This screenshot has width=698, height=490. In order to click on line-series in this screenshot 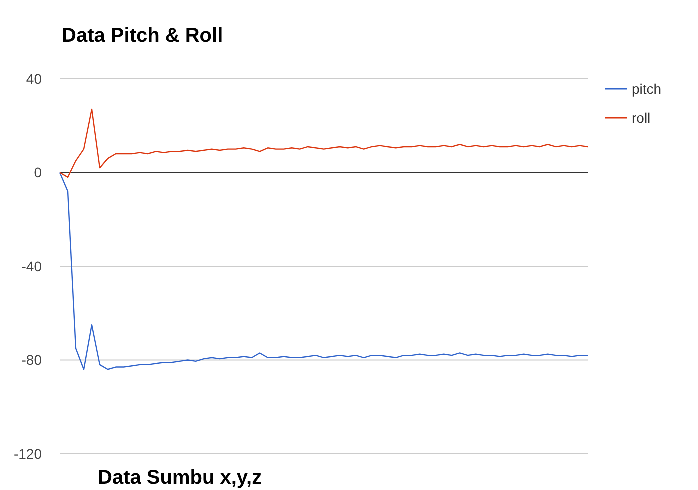, I will do `click(324, 143)`.